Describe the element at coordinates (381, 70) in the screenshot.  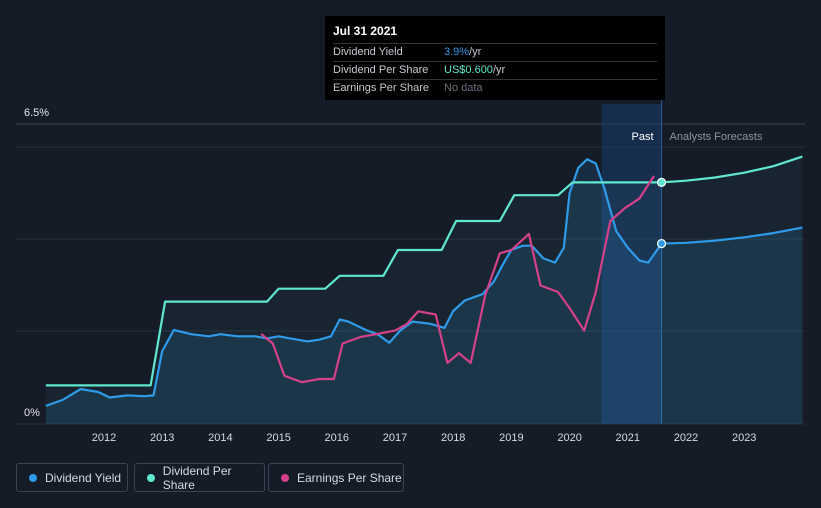
I see `tooltip-label: Dividend Per Share` at that location.